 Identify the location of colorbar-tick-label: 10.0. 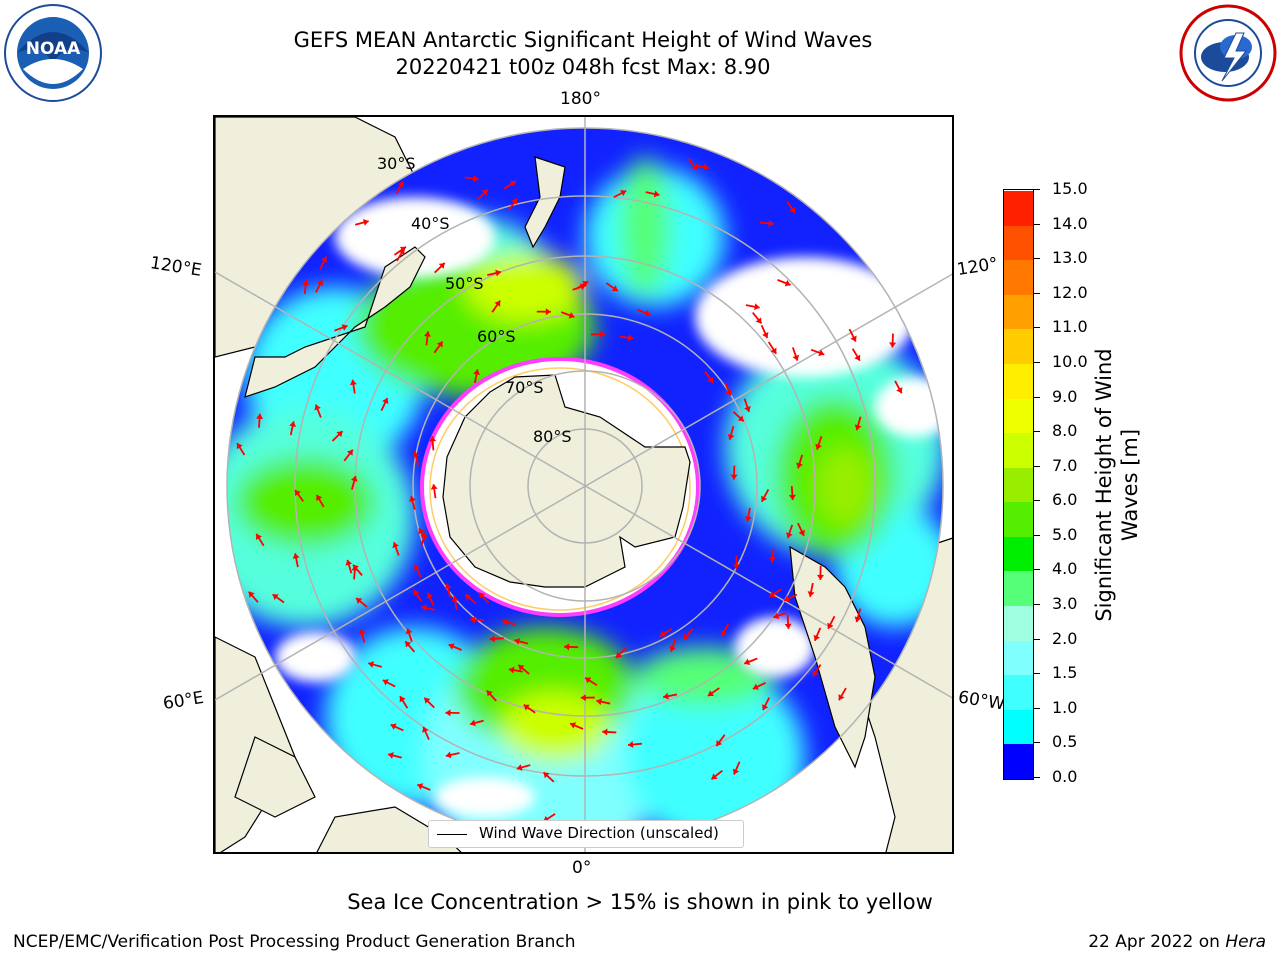
(1070, 361).